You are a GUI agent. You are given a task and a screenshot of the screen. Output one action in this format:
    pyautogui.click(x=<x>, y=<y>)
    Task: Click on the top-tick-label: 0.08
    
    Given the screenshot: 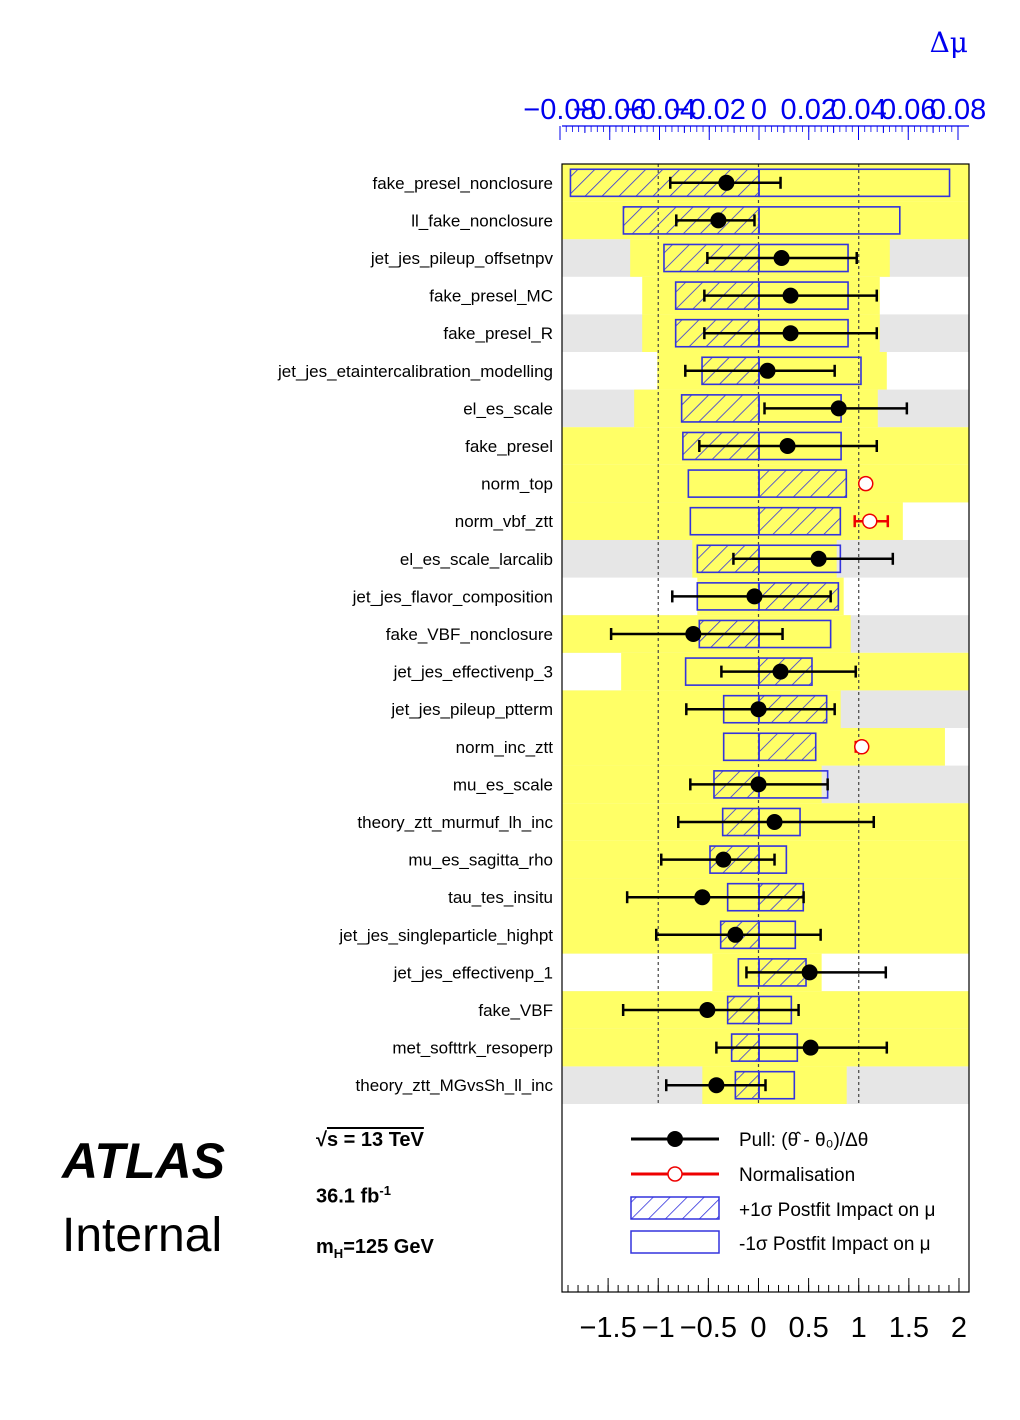 What is the action you would take?
    pyautogui.click(x=958, y=110)
    